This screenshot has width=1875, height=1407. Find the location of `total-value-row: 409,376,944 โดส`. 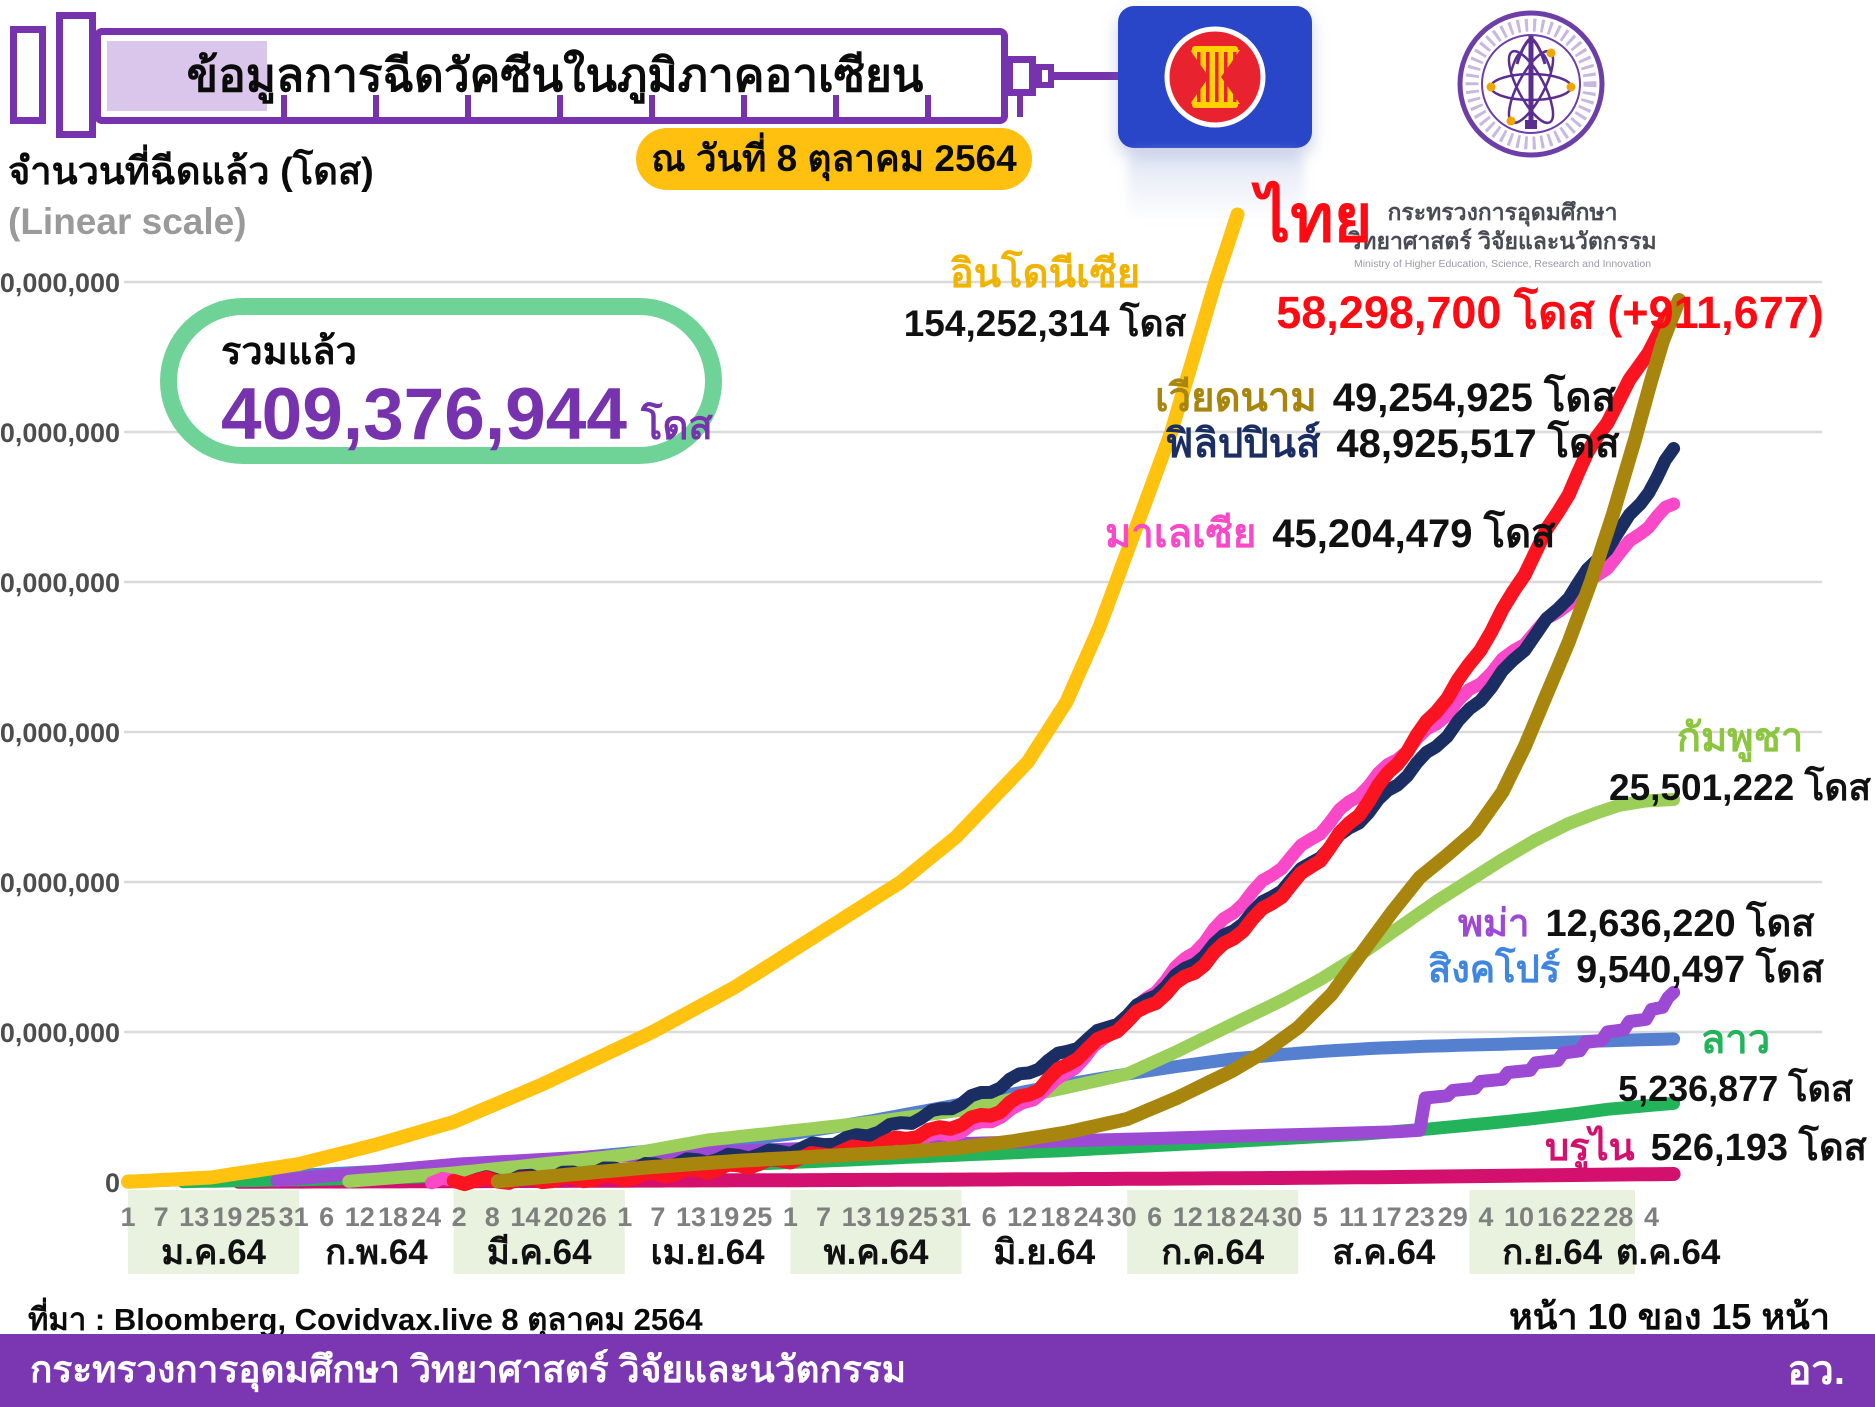

total-value-row: 409,376,944 โดส is located at coordinates (467, 415).